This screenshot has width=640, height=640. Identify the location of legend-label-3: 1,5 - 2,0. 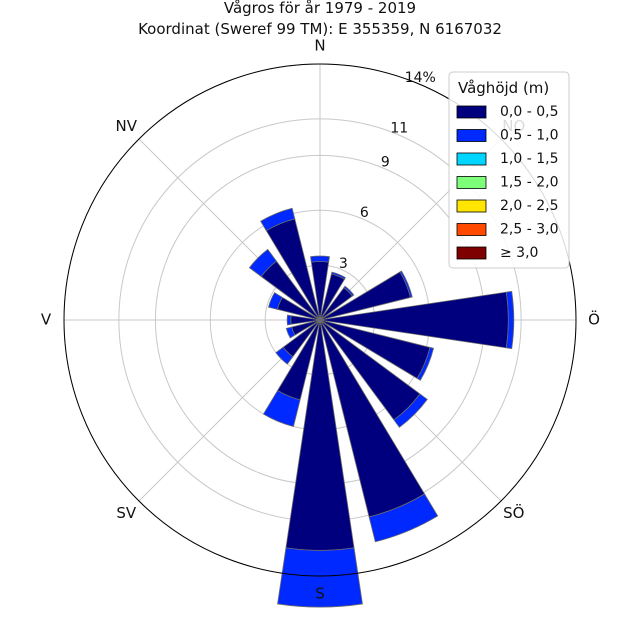
(529, 183).